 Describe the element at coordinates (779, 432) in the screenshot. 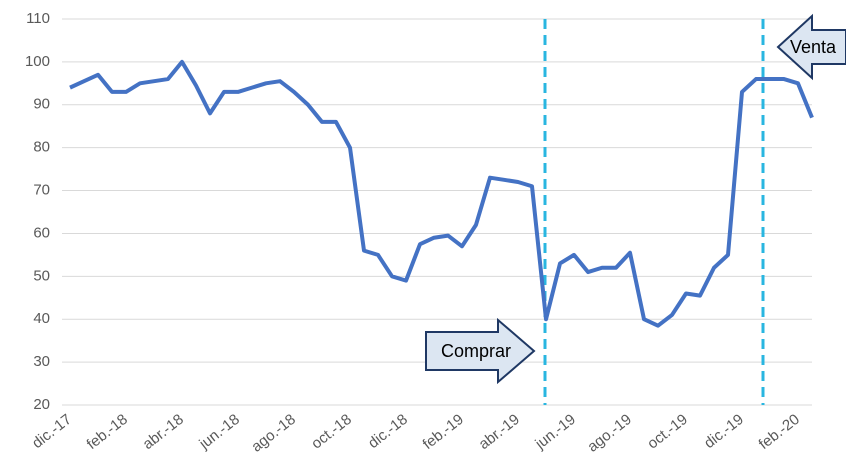

I see `x-tick-label: feb.-20` at that location.